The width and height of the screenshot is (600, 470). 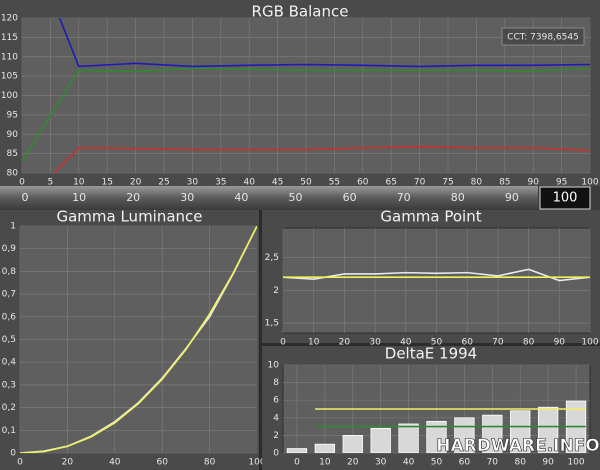 I want to click on x-tick-label: 5, so click(x=51, y=183).